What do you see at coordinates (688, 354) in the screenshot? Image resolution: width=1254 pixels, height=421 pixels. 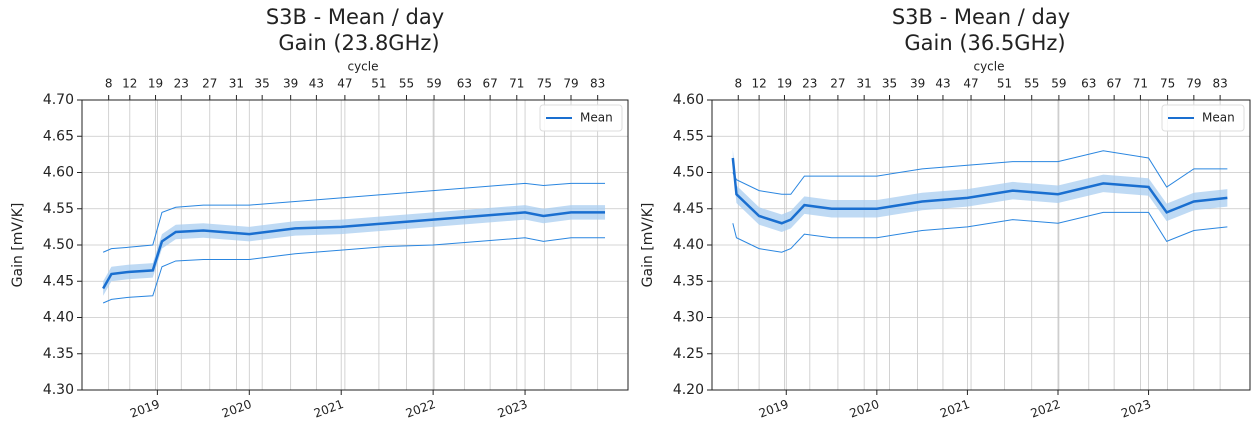 I see `y-tick-label: 4.25` at bounding box center [688, 354].